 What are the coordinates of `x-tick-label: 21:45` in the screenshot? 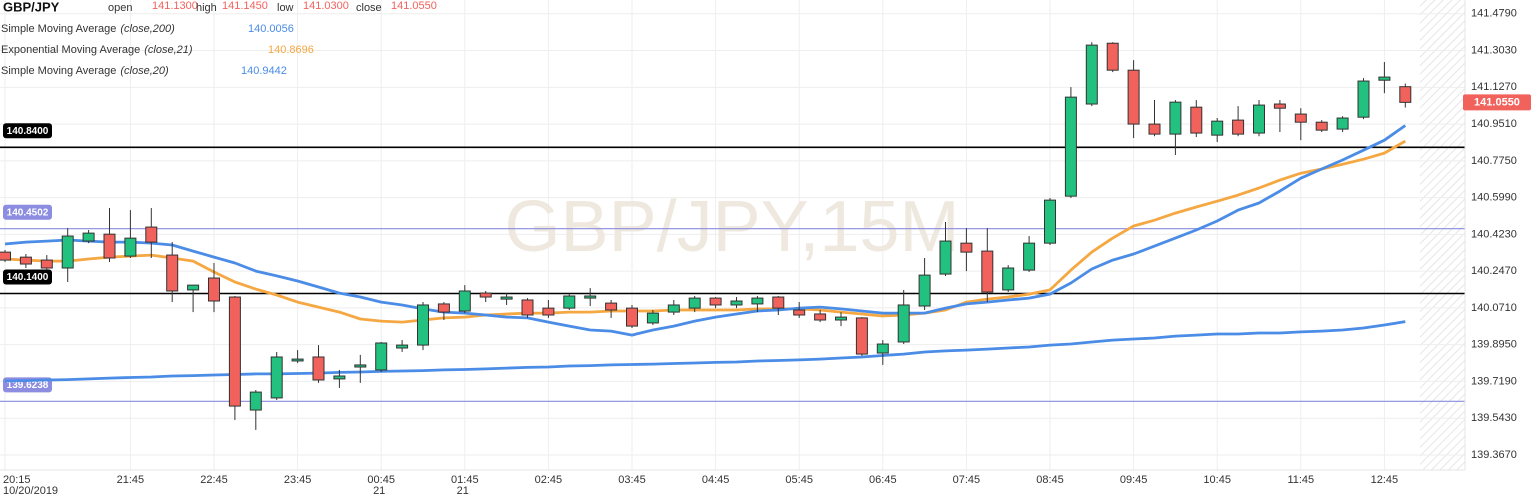 It's located at (131, 480).